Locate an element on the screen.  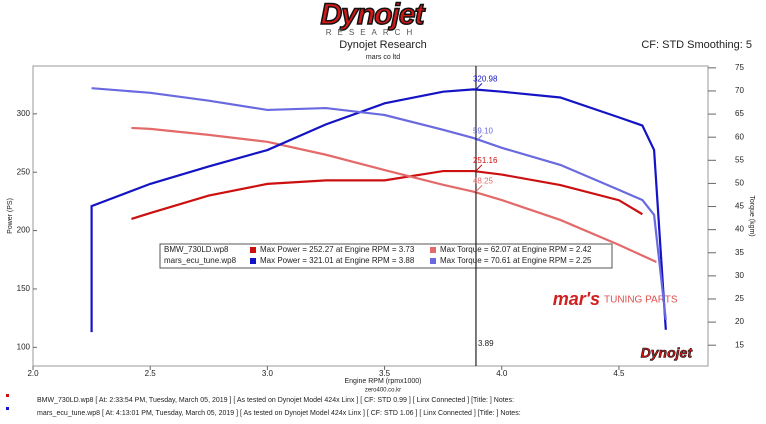
y2-tick-label: 55 is located at coordinates (739, 159).